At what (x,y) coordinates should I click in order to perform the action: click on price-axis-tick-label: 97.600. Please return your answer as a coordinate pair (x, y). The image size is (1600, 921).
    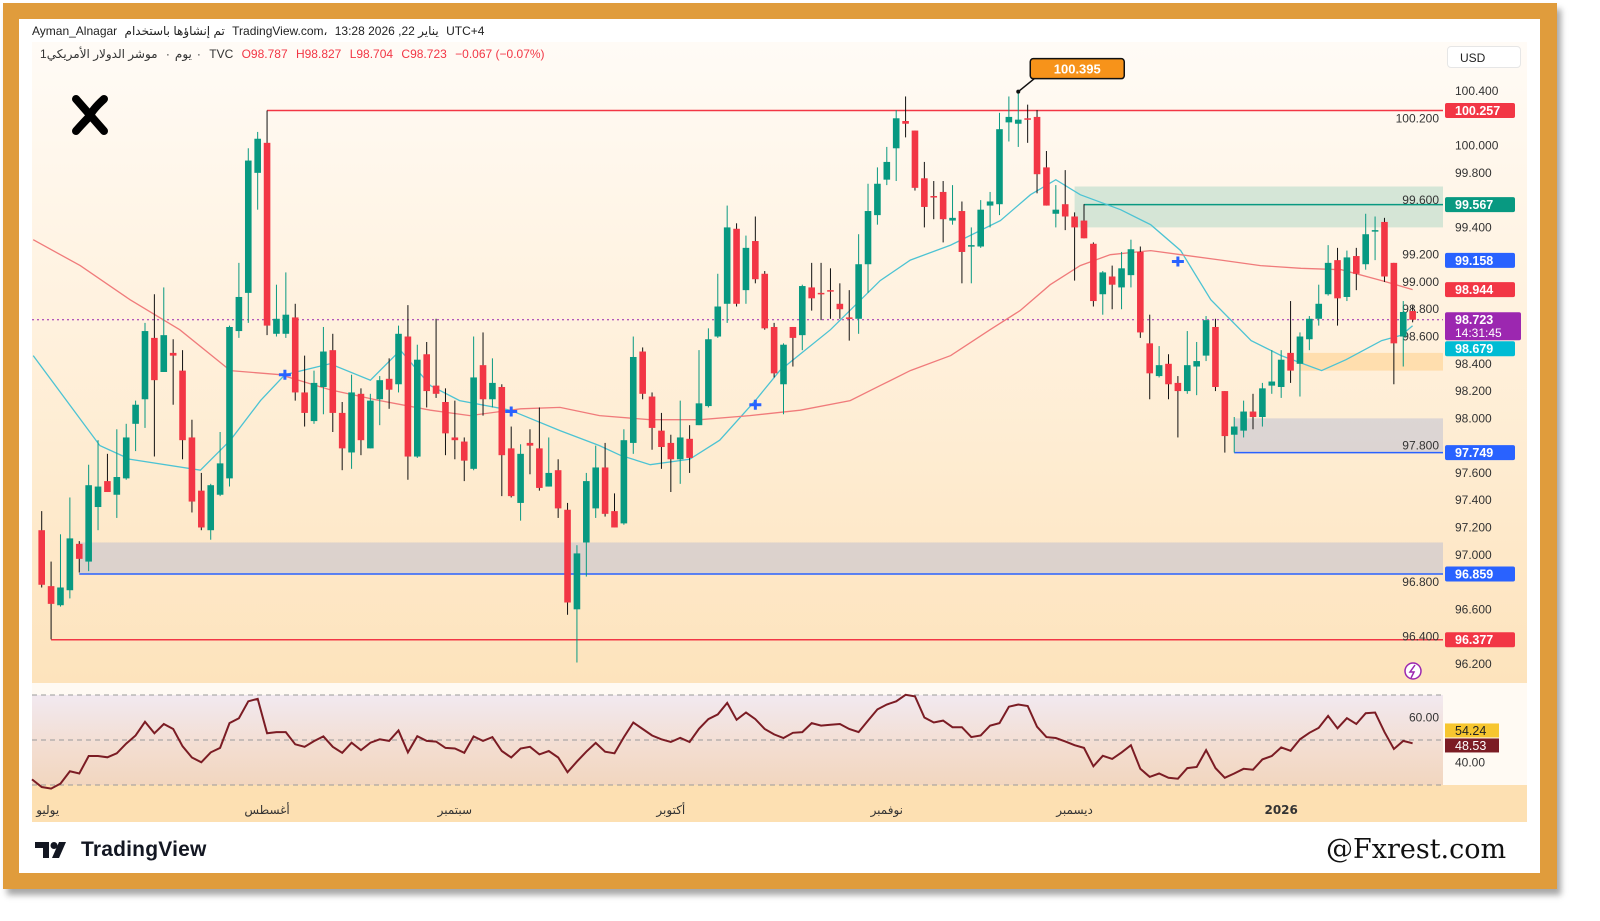
    Looking at the image, I should click on (1473, 473).